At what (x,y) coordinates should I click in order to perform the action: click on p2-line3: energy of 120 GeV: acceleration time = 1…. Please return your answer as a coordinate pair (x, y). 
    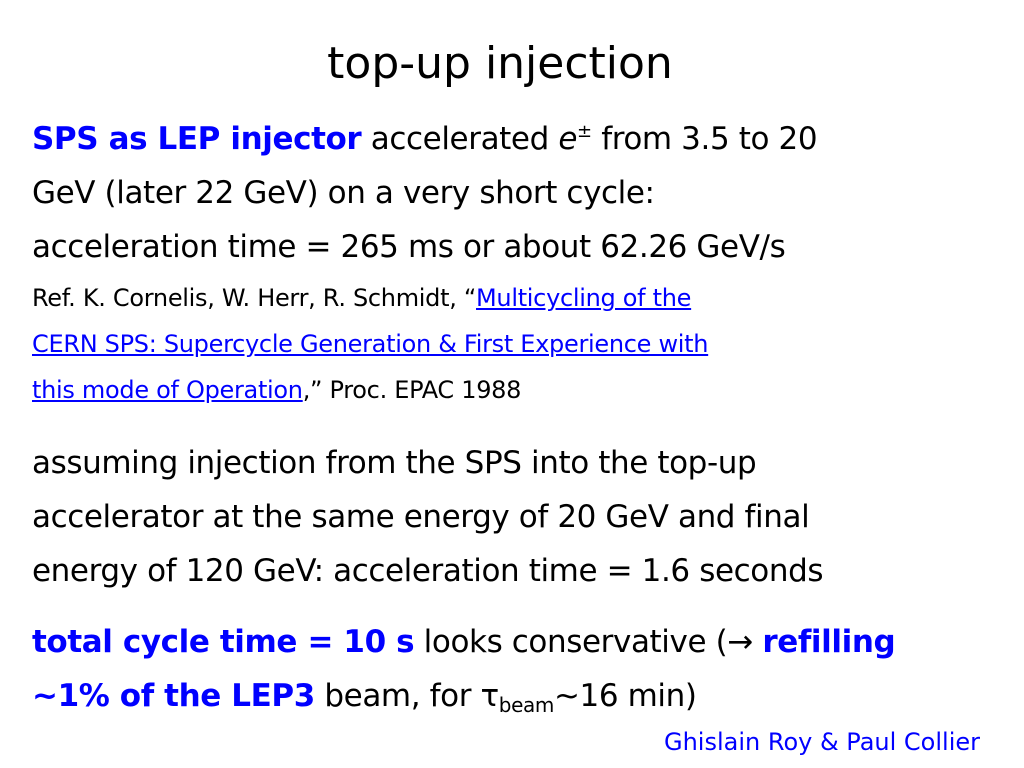
    Looking at the image, I should click on (428, 571).